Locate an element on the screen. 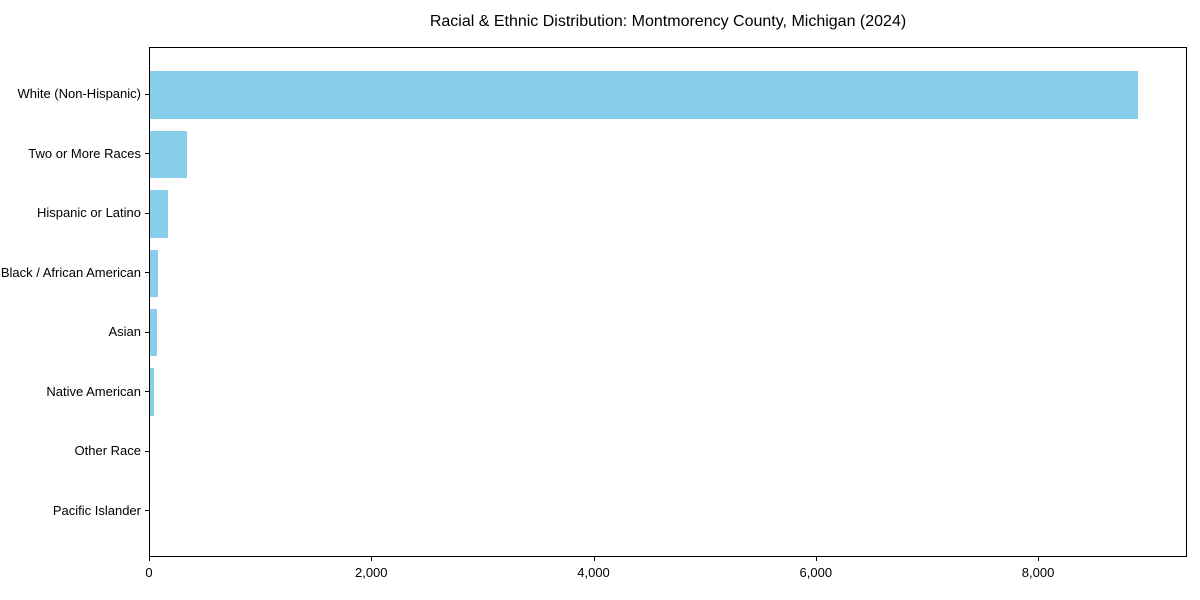 The width and height of the screenshot is (1200, 600). y-axis-label: Other Race is located at coordinates (107, 451).